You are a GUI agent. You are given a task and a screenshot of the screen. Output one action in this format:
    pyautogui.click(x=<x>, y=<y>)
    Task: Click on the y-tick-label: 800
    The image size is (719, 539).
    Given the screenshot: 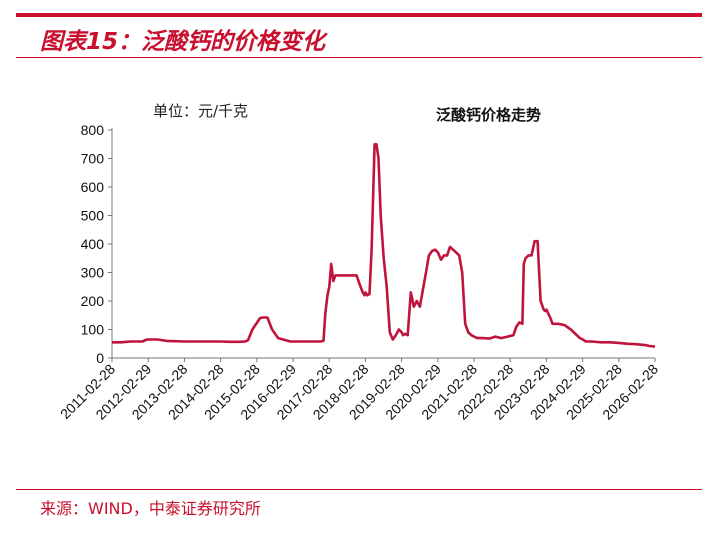 What is the action you would take?
    pyautogui.click(x=93, y=130)
    